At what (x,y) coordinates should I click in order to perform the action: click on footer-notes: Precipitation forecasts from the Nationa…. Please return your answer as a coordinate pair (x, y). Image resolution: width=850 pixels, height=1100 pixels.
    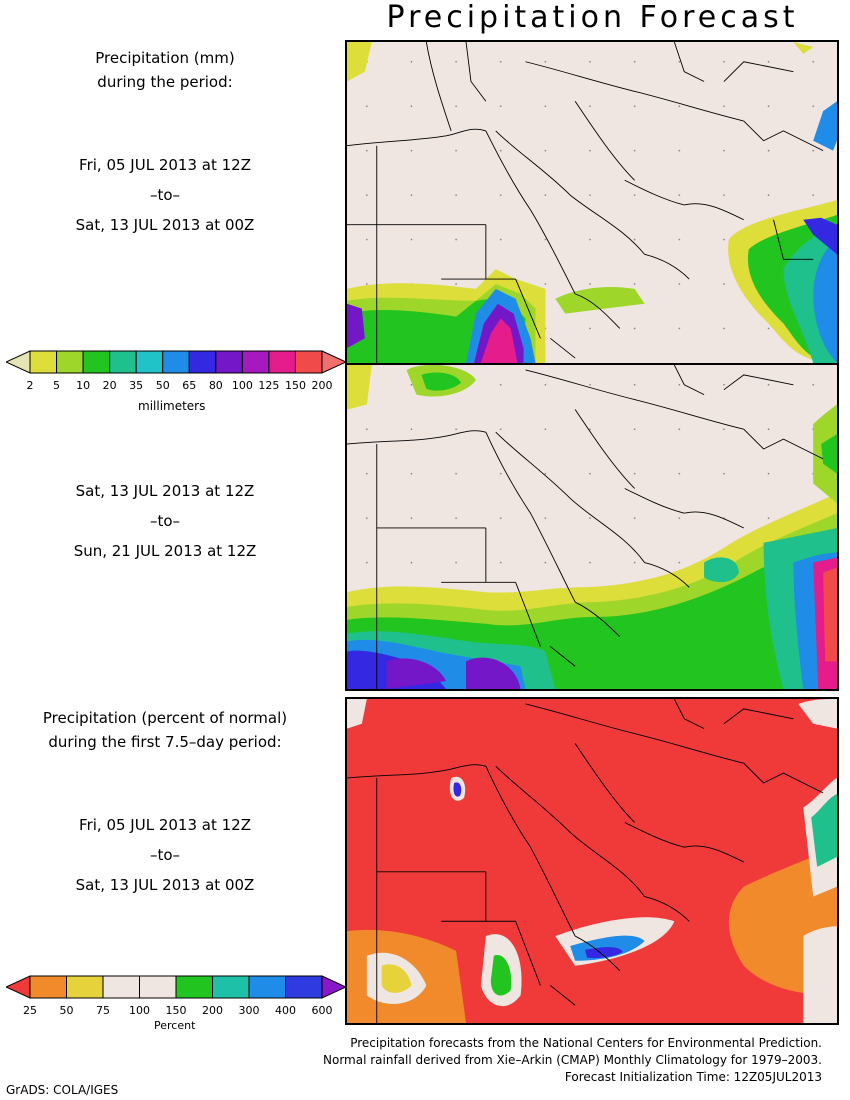
    Looking at the image, I should click on (572, 1060).